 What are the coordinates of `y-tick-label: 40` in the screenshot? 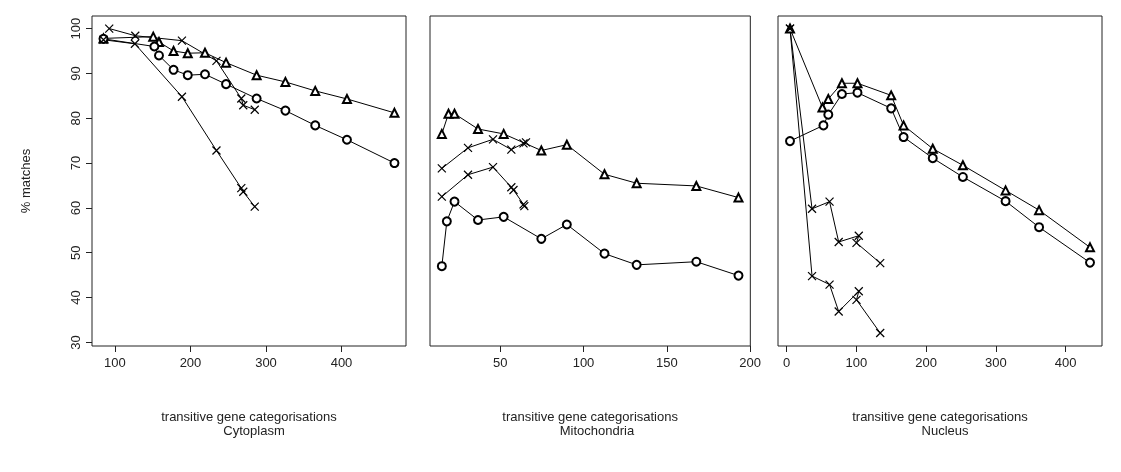 It's located at (75, 297).